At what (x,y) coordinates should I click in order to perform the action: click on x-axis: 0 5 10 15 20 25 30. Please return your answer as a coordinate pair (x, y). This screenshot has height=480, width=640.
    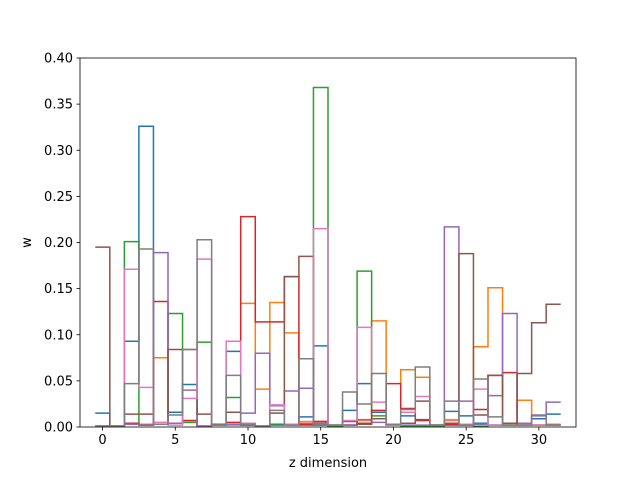
    Looking at the image, I should click on (322, 437).